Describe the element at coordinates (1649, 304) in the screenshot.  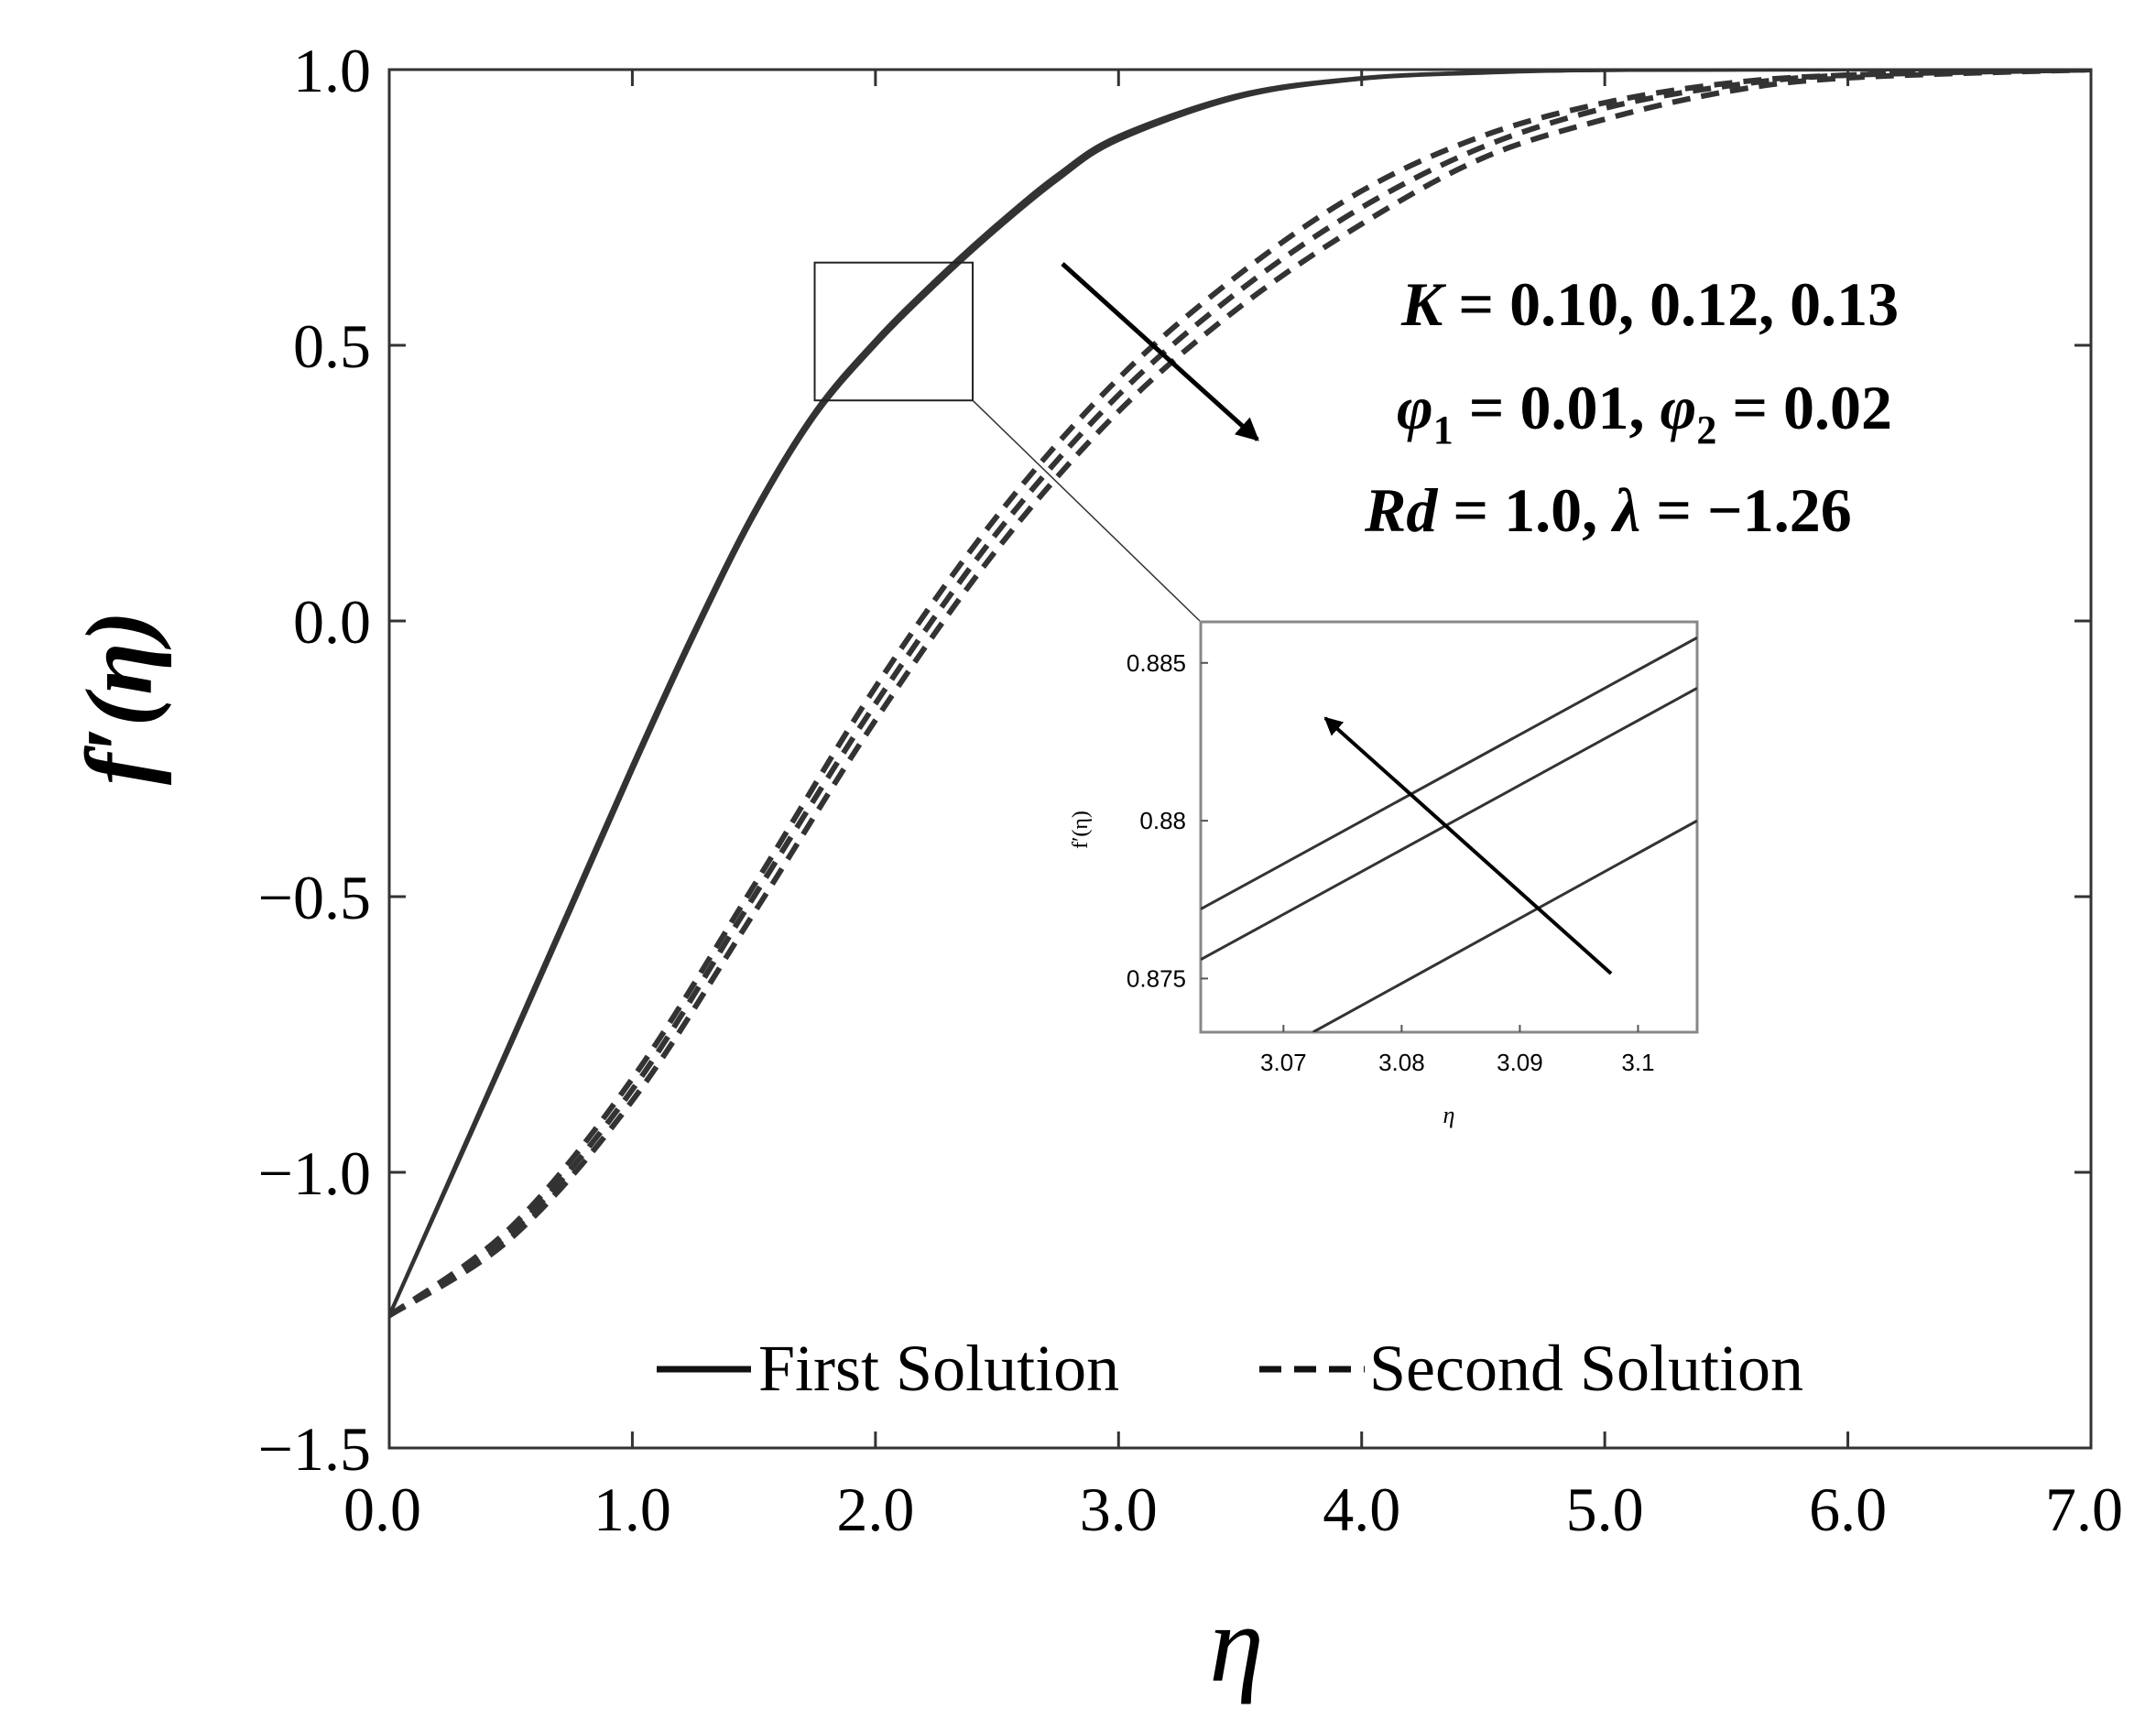
I see `annotation-line-k: K = 0.10, 0.12, 0.13` at that location.